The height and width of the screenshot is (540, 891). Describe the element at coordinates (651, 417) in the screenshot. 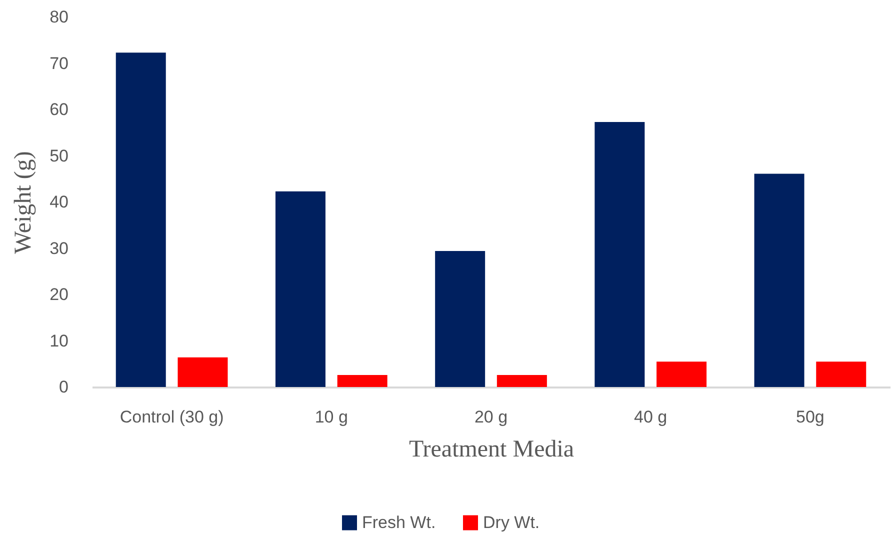

I see `x-tick-label: 40 g` at that location.